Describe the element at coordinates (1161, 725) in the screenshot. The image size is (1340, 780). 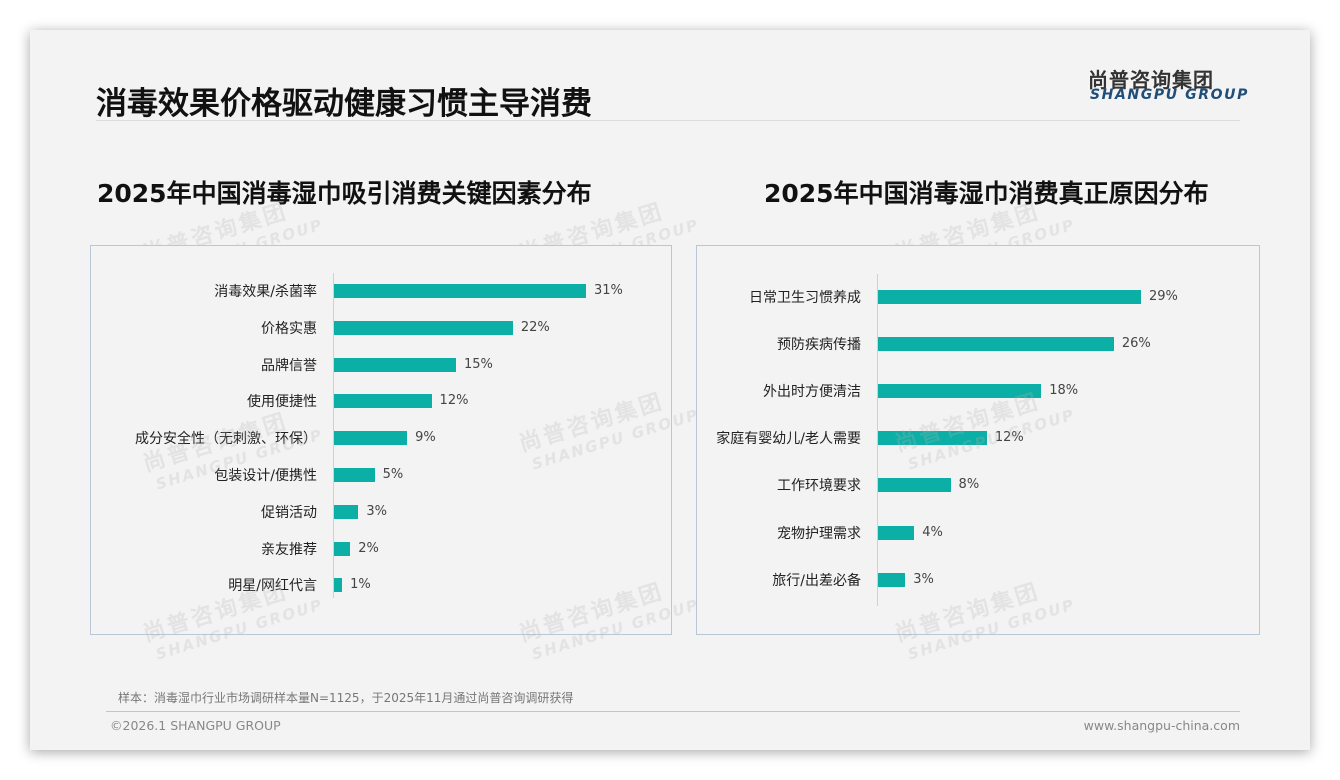
I see `website-link: www.shangpu-china.com` at that location.